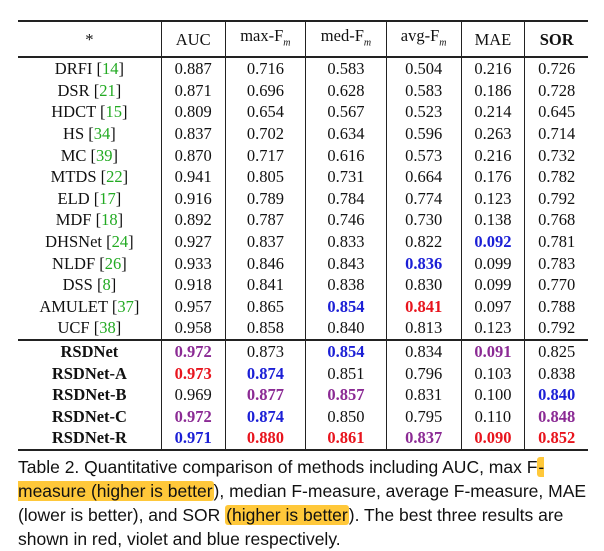  What do you see at coordinates (346, 155) in the screenshot?
I see `med-f-cell: 0.616` at bounding box center [346, 155].